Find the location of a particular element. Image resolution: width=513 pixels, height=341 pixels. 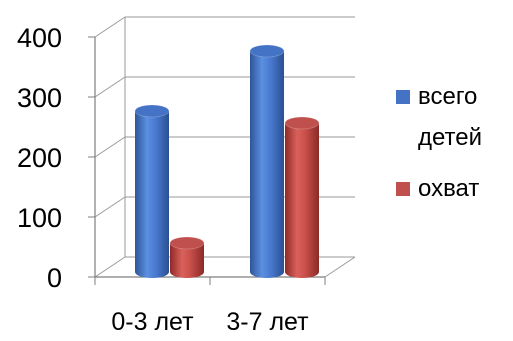

x-tick-label: 0-3 лет is located at coordinates (152, 322).